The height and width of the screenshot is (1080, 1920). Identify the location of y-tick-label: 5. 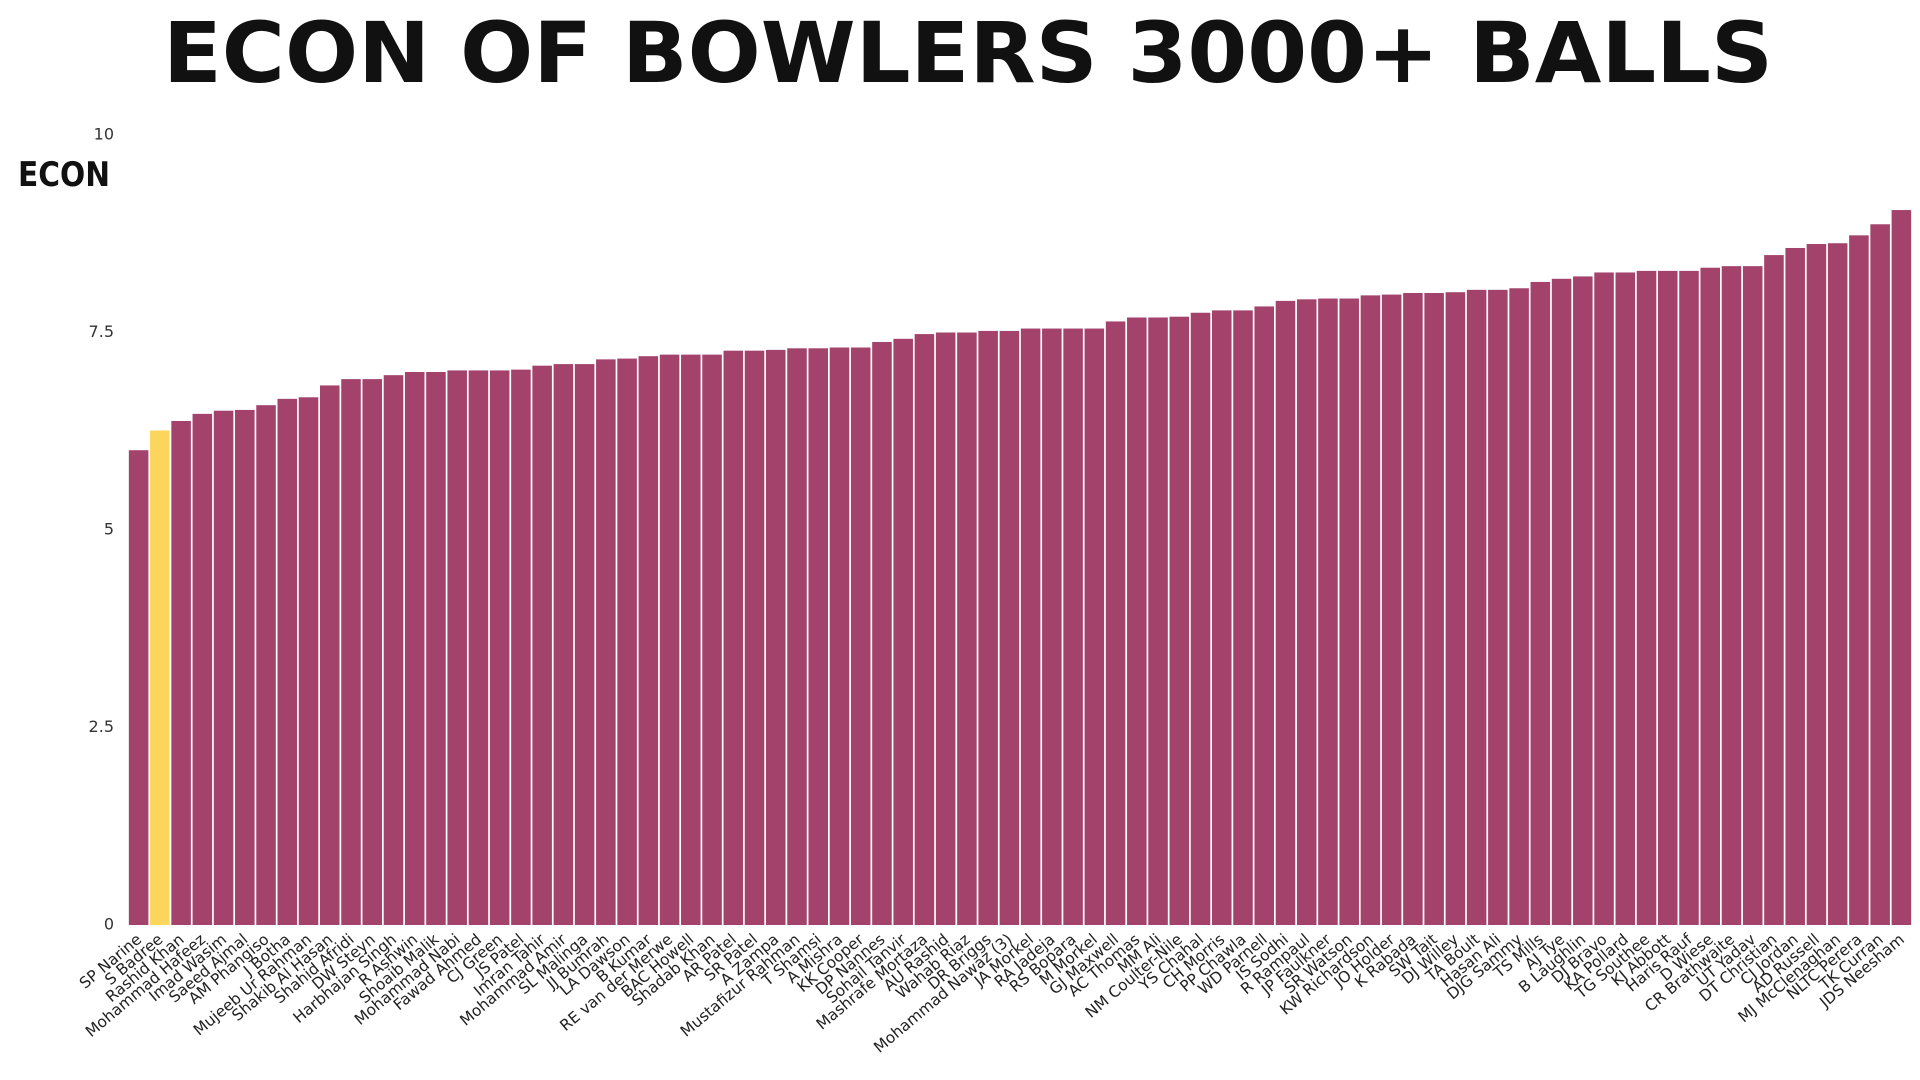
(109, 529).